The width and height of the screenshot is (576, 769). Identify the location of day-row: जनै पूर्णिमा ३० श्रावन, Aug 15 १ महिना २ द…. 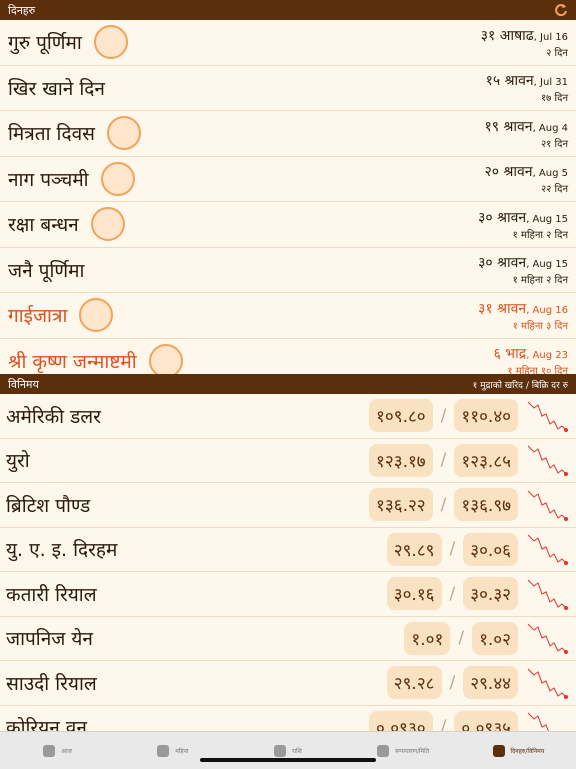
(288, 270).